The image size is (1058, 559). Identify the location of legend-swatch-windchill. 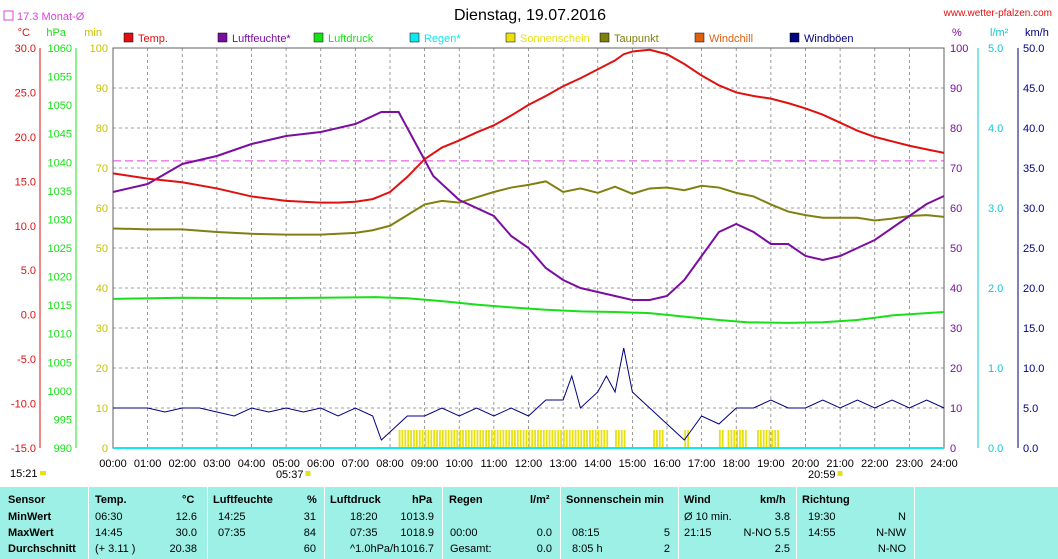
(699, 37).